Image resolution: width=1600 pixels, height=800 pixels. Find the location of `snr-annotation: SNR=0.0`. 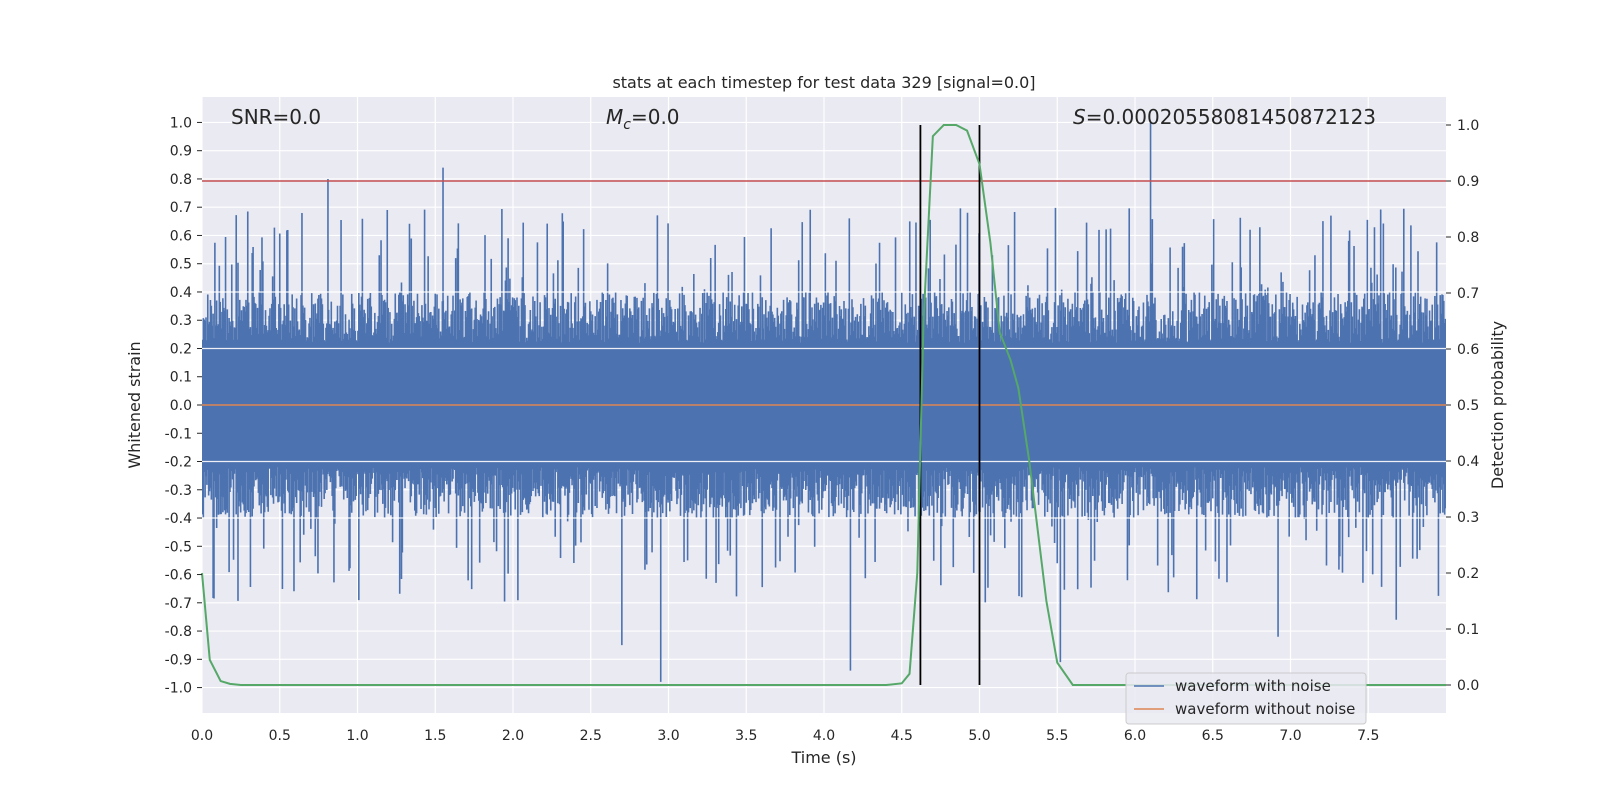

snr-annotation: SNR=0.0 is located at coordinates (276, 117).